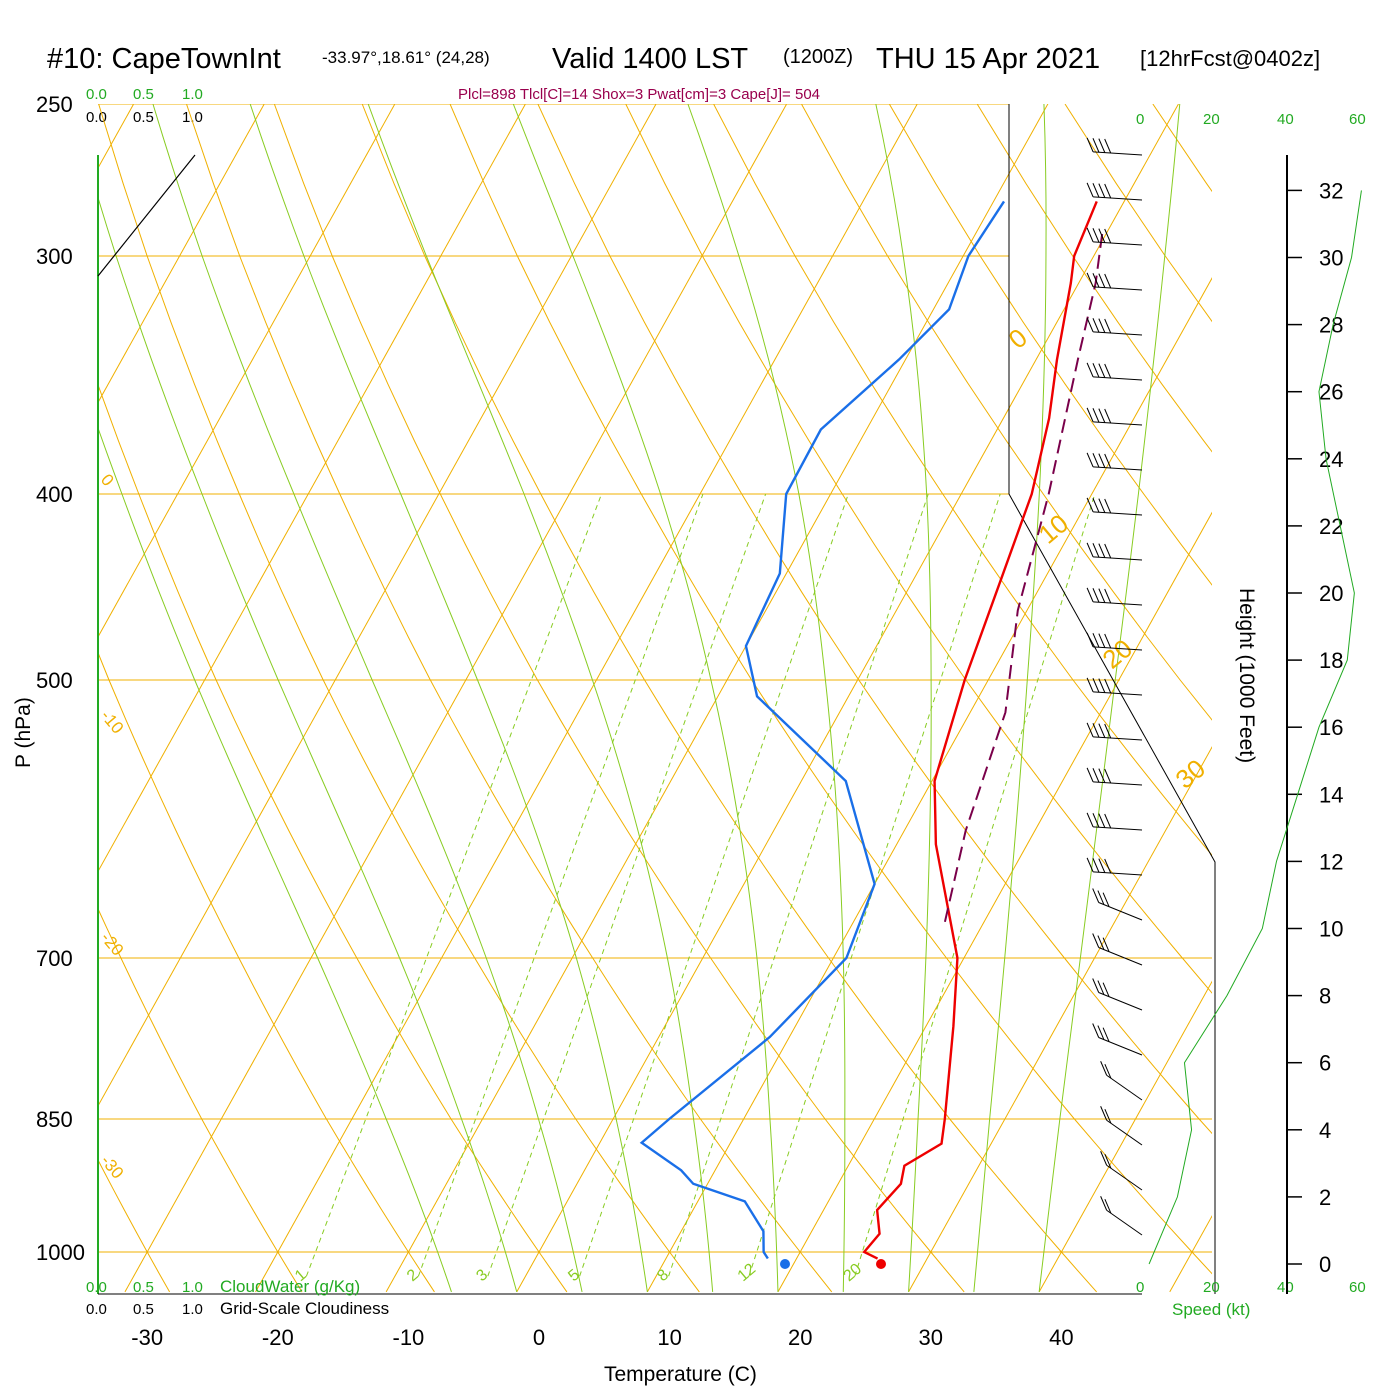  I want to click on height-axis-label: Height (1000 Feet), so click(1246, 675).